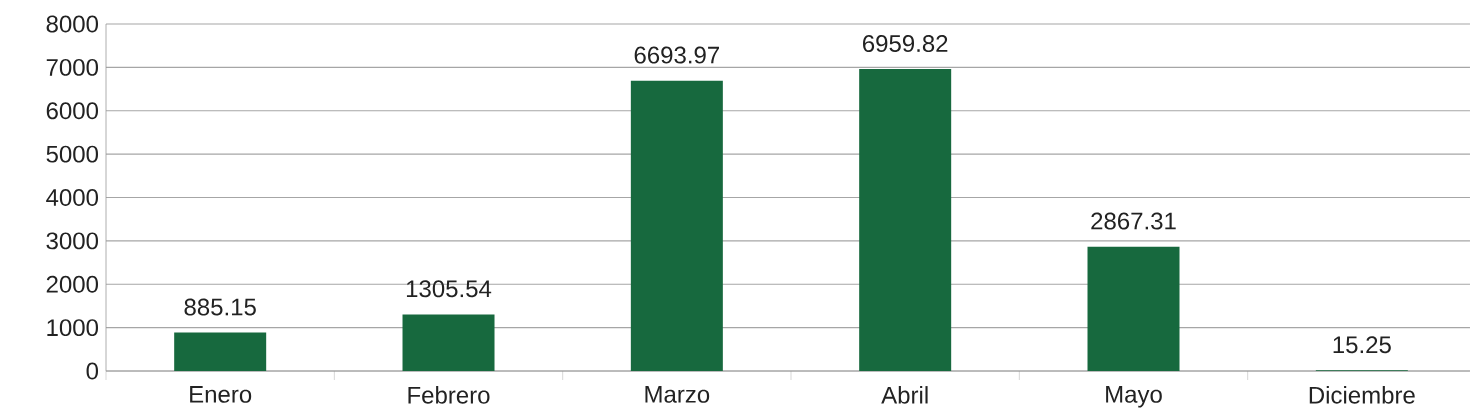 This screenshot has width=1470, height=420. I want to click on y-tick-label: 3000, so click(72, 241).